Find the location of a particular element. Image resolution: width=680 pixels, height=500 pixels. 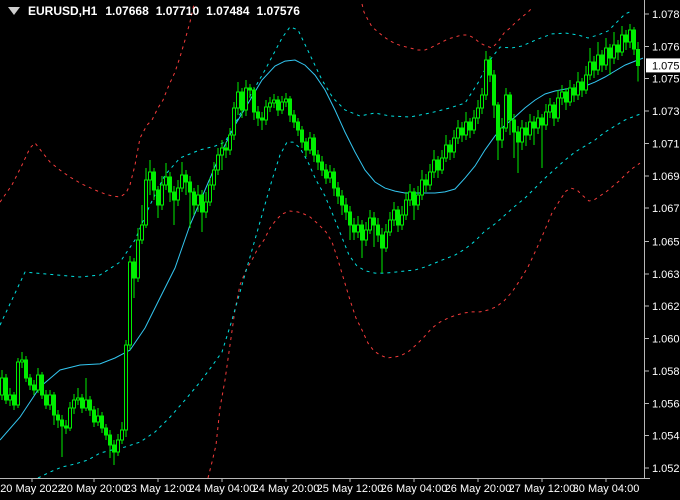

chart-marker-triangle-icon is located at coordinates (14, 11).